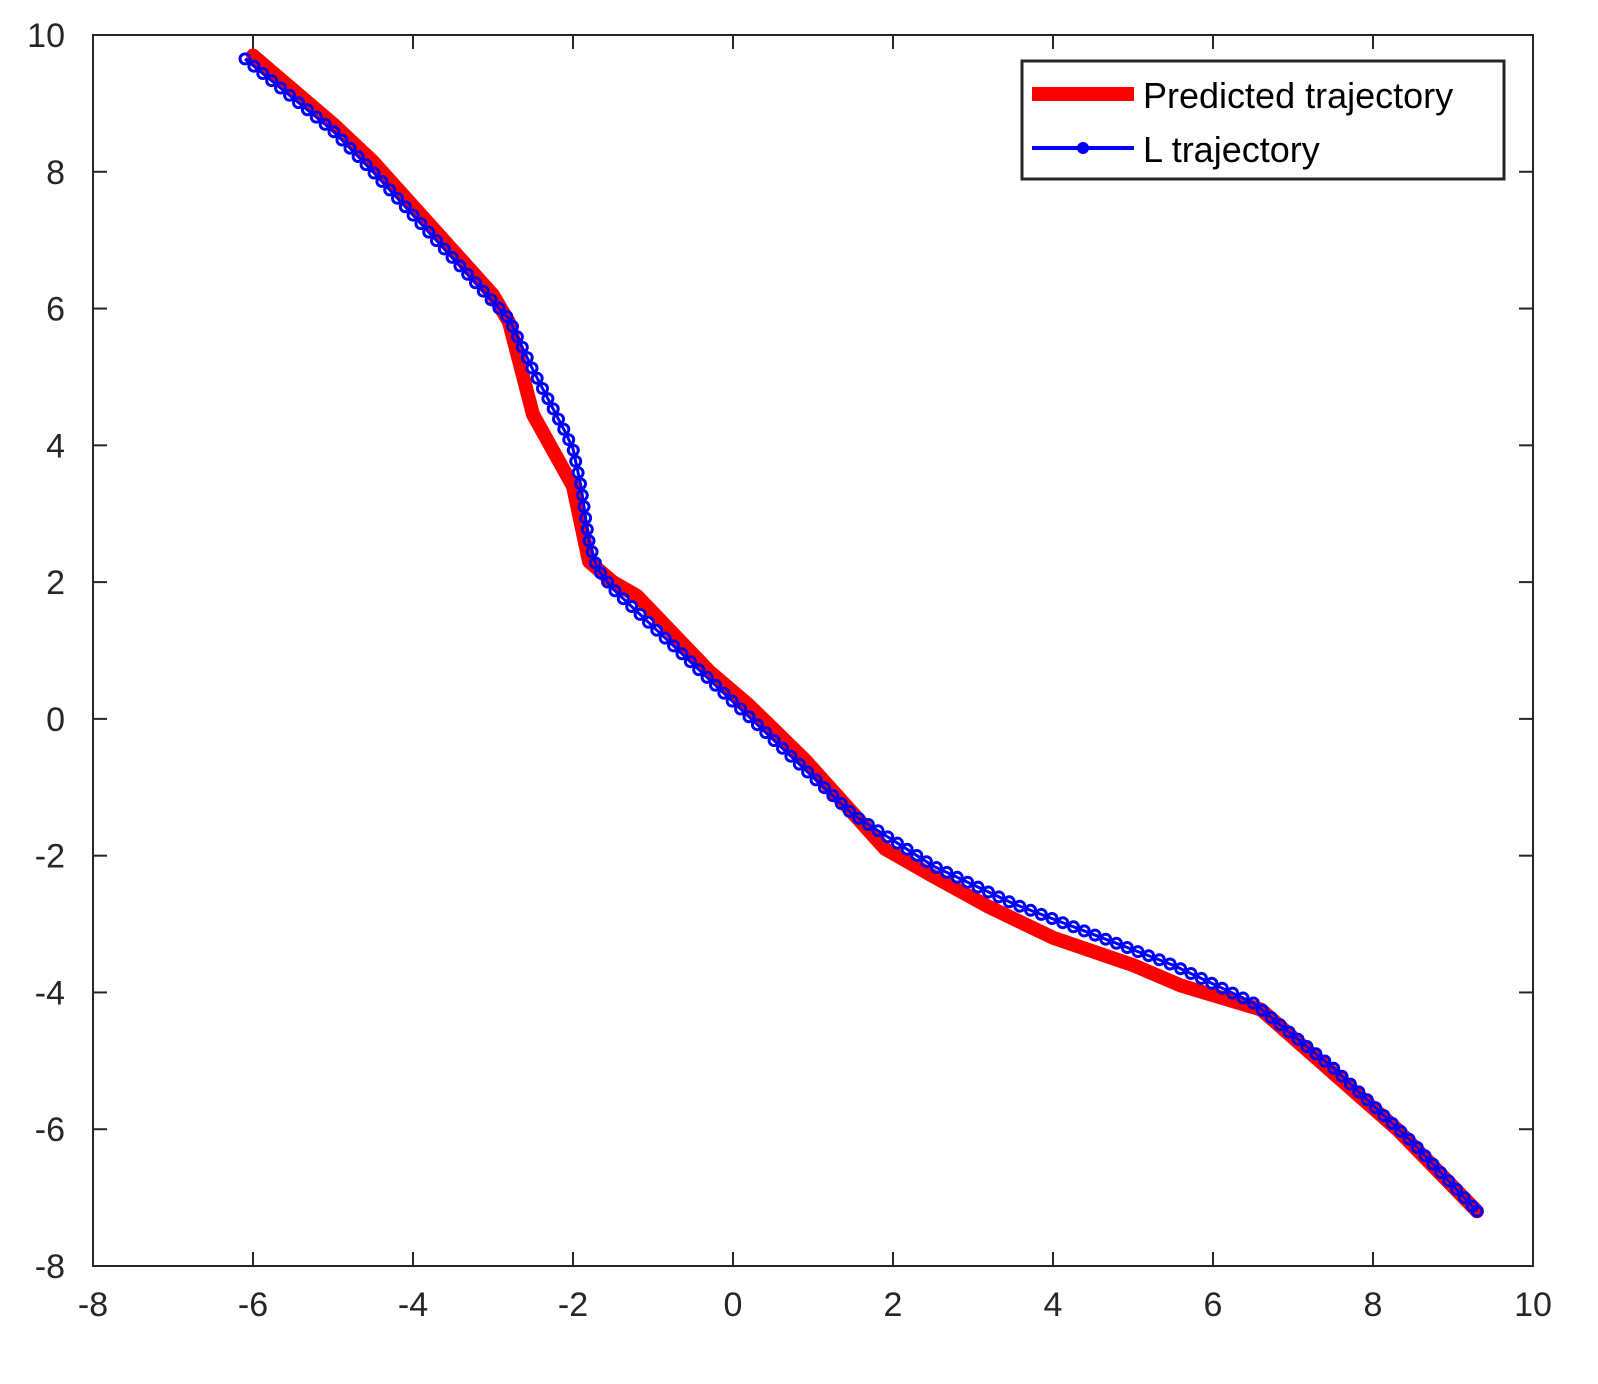  What do you see at coordinates (1083, 148) in the screenshot?
I see `legend-marker-l` at bounding box center [1083, 148].